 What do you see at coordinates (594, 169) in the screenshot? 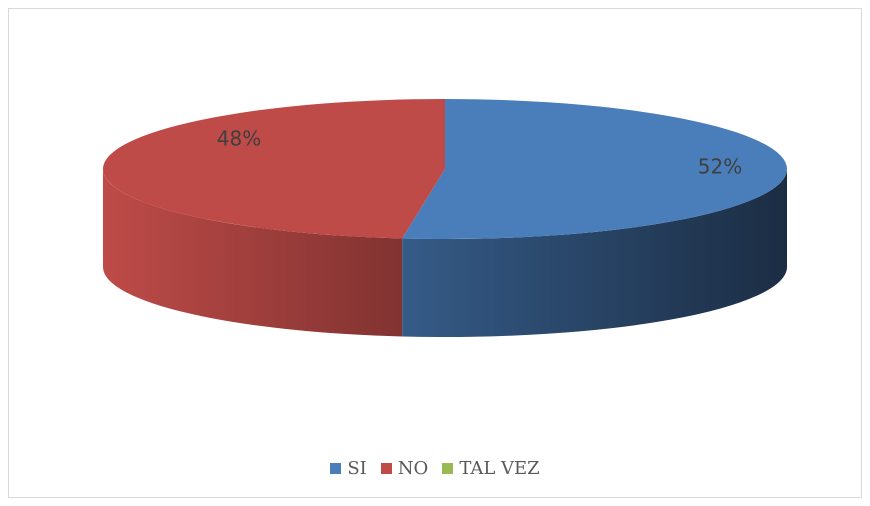
I see `slice-top-si` at bounding box center [594, 169].